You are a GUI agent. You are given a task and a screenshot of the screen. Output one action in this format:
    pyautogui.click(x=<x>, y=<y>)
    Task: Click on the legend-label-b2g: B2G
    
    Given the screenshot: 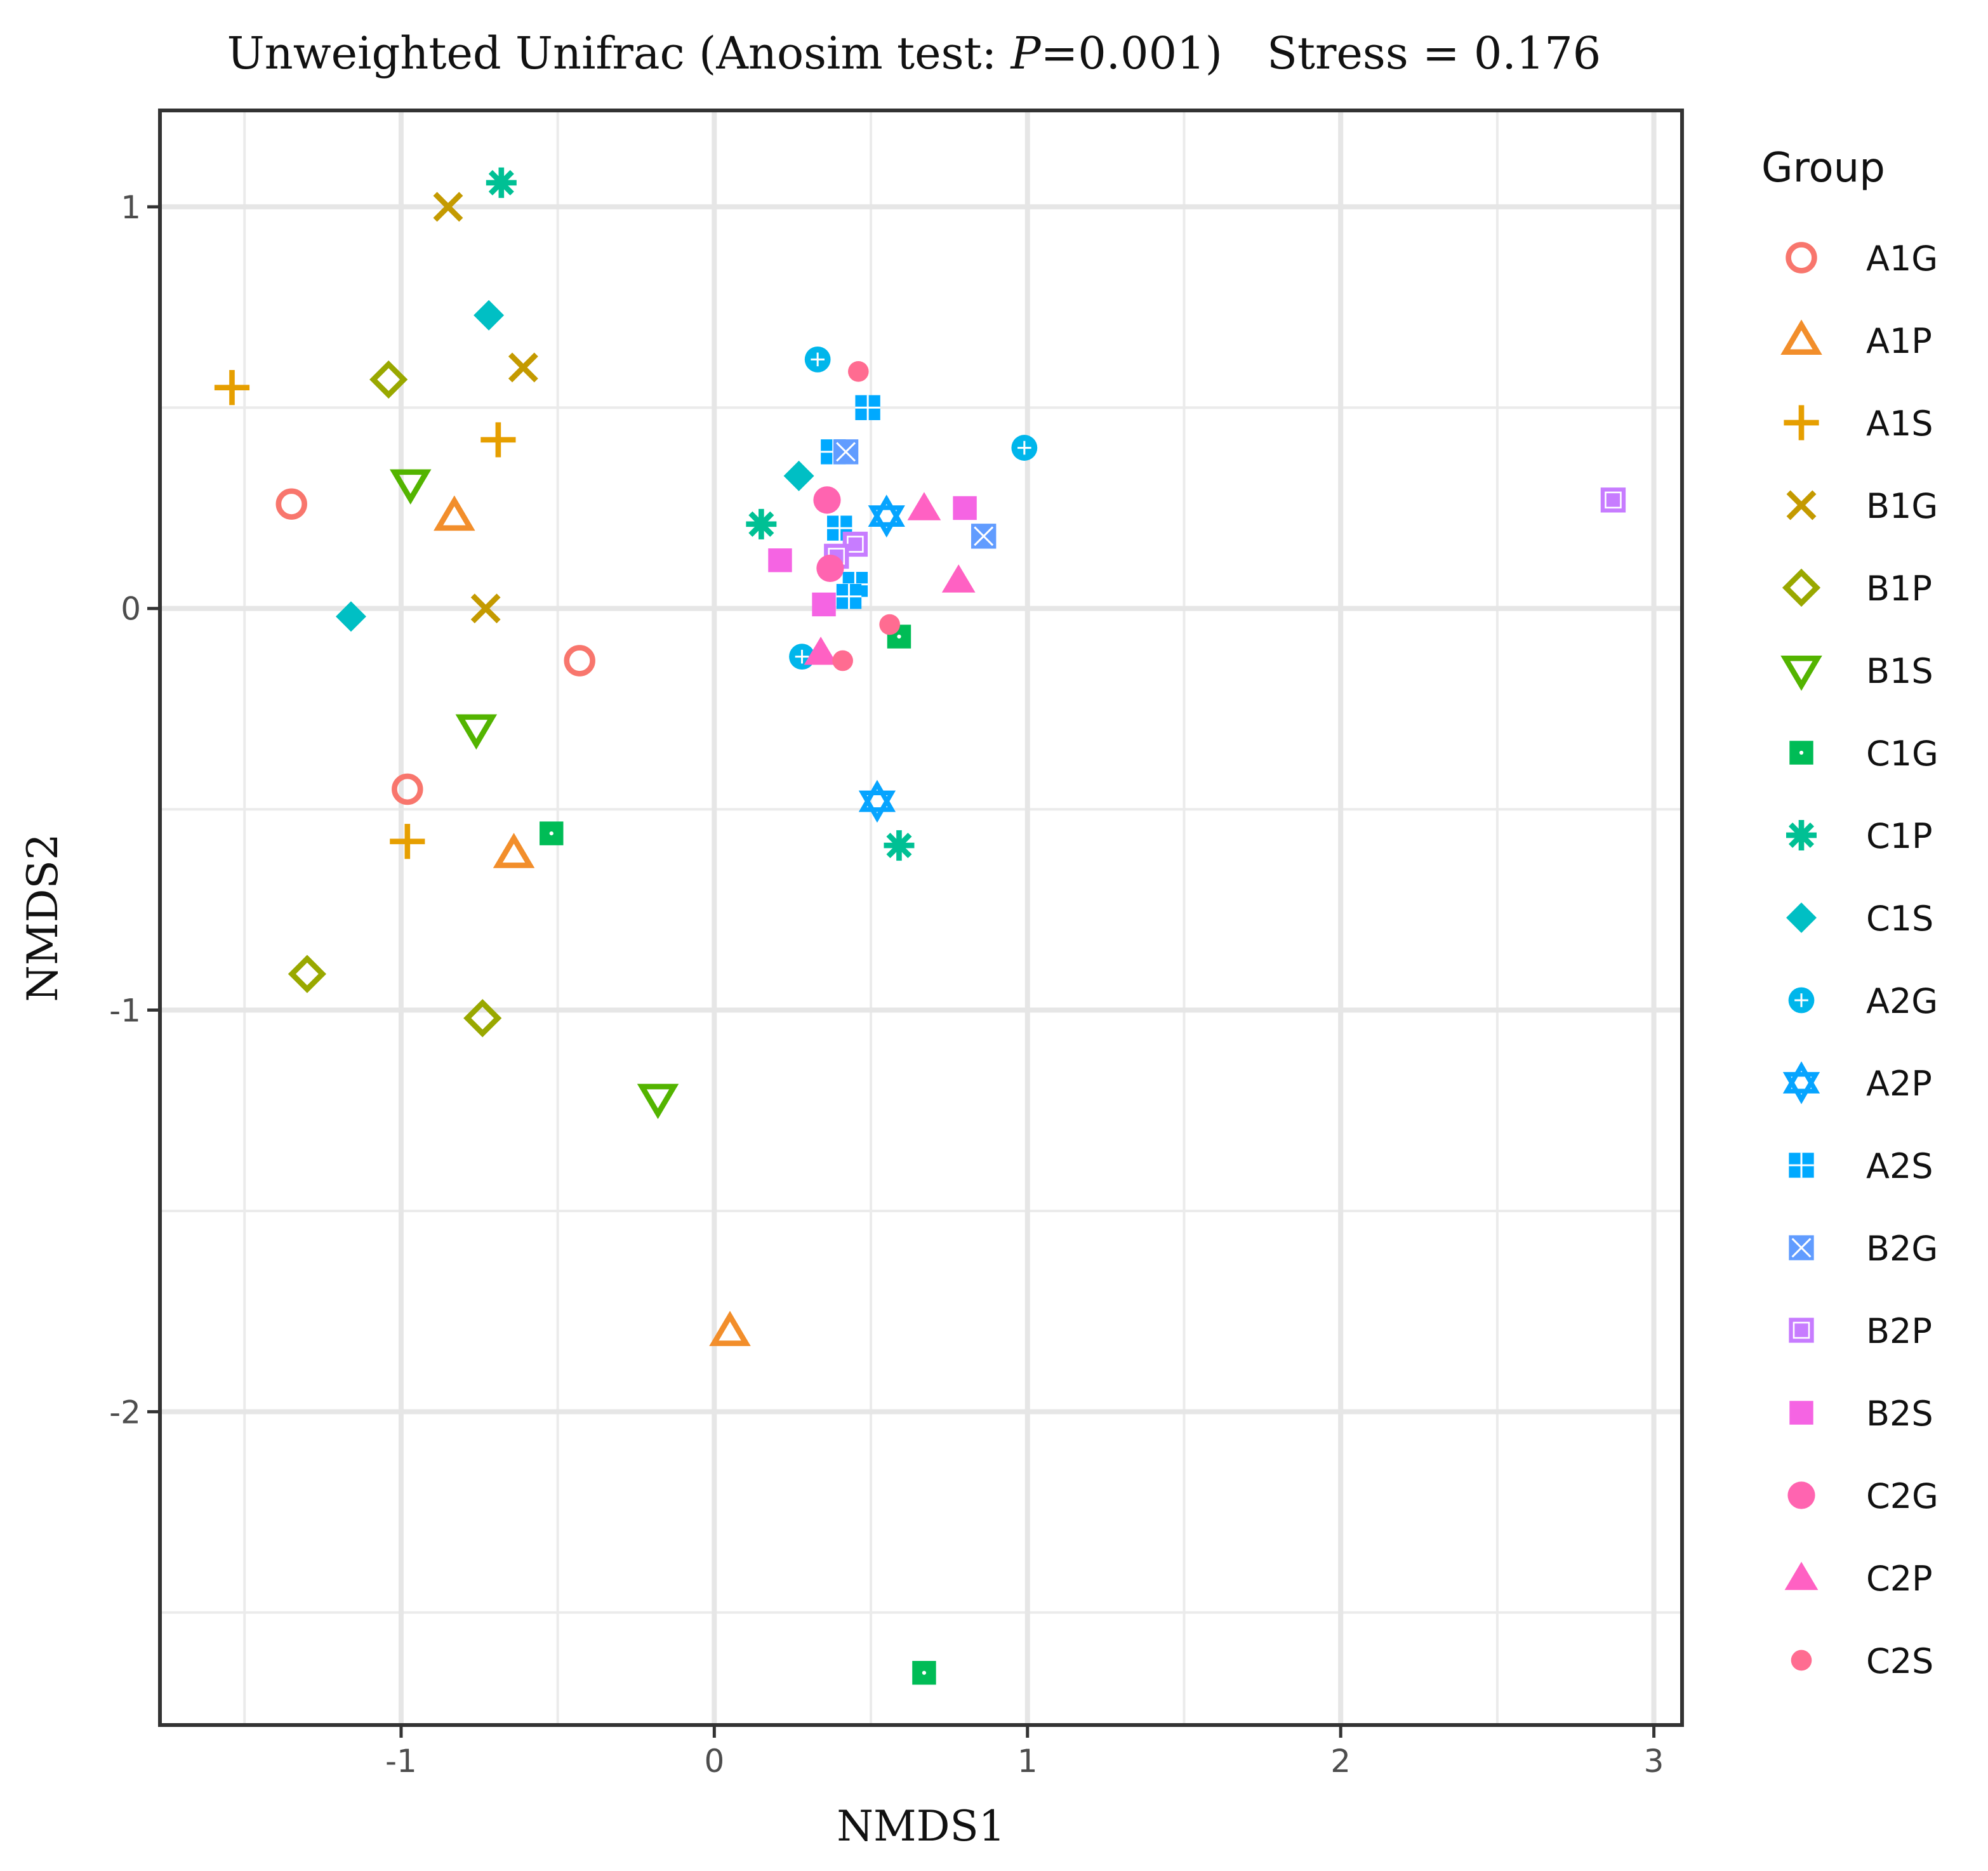 What is the action you would take?
    pyautogui.click(x=1902, y=1249)
    